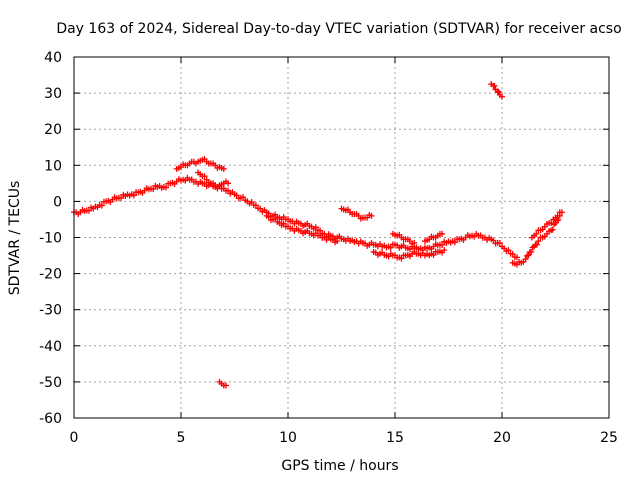  What do you see at coordinates (74, 438) in the screenshot?
I see `x-tick-label: 0` at bounding box center [74, 438].